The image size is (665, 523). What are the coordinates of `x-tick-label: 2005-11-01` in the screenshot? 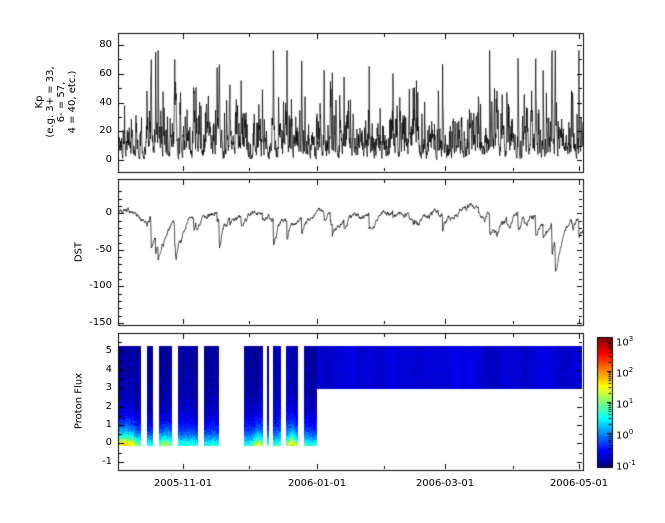 It's located at (183, 483).